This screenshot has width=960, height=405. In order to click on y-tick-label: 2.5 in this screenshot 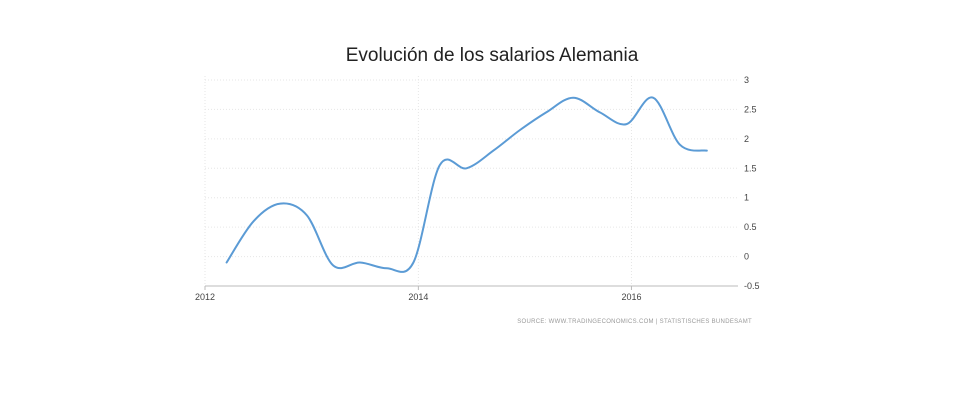, I will do `click(750, 109)`.